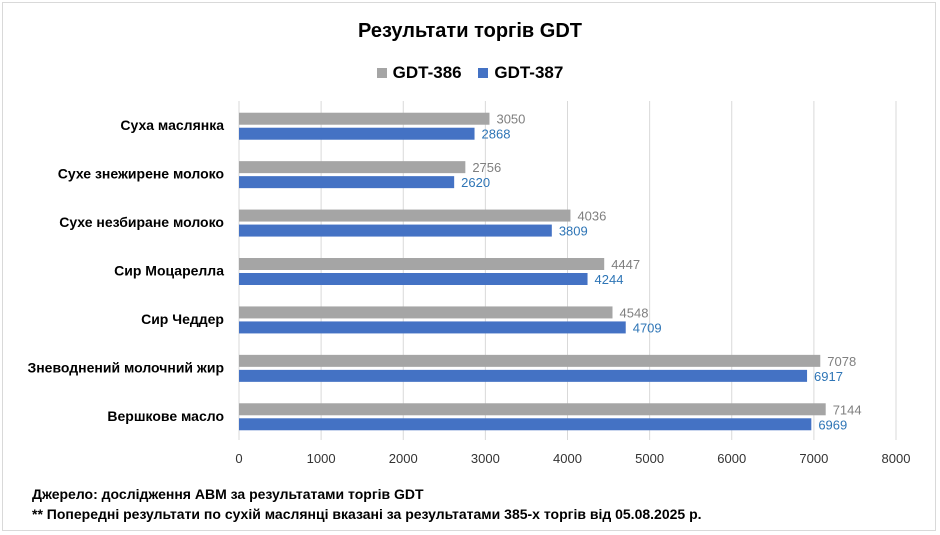  Describe the element at coordinates (321, 458) in the screenshot. I see `x-tick-label: 1000` at that location.